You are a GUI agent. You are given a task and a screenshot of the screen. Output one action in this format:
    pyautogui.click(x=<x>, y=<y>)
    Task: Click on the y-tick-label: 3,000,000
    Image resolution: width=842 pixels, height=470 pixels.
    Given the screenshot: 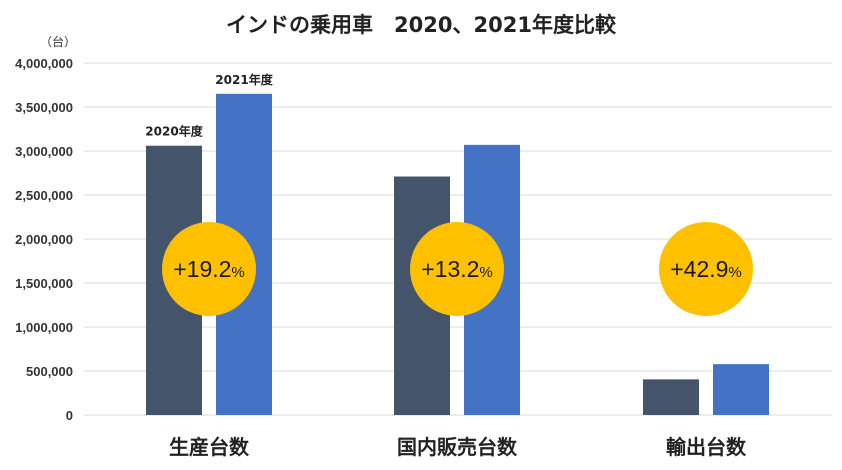 What is the action you would take?
    pyautogui.click(x=44, y=151)
    